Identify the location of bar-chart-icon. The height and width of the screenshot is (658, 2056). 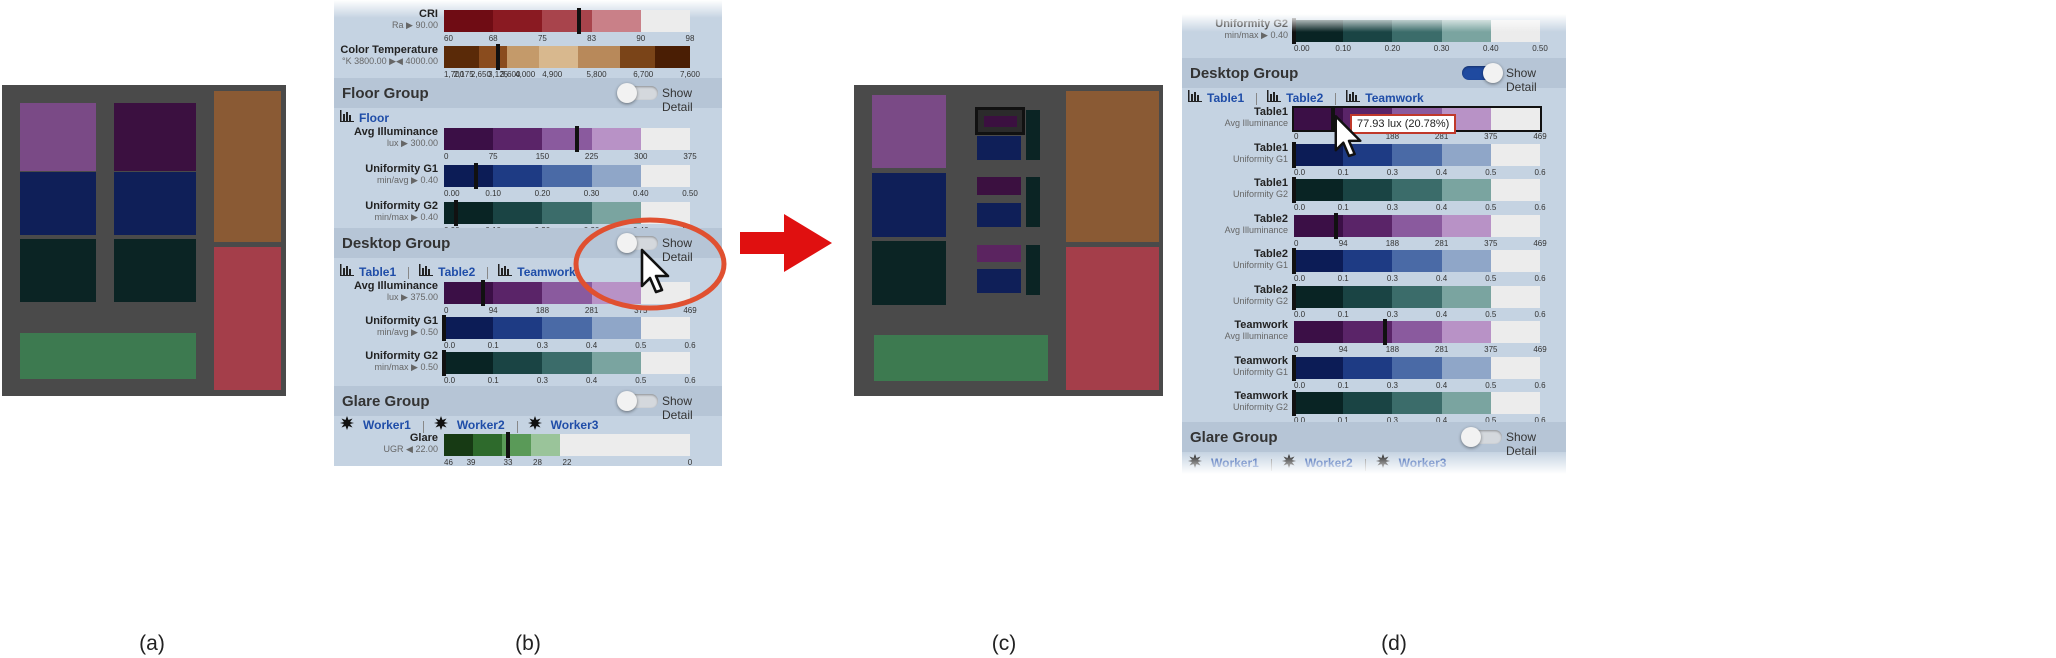
(1195, 97).